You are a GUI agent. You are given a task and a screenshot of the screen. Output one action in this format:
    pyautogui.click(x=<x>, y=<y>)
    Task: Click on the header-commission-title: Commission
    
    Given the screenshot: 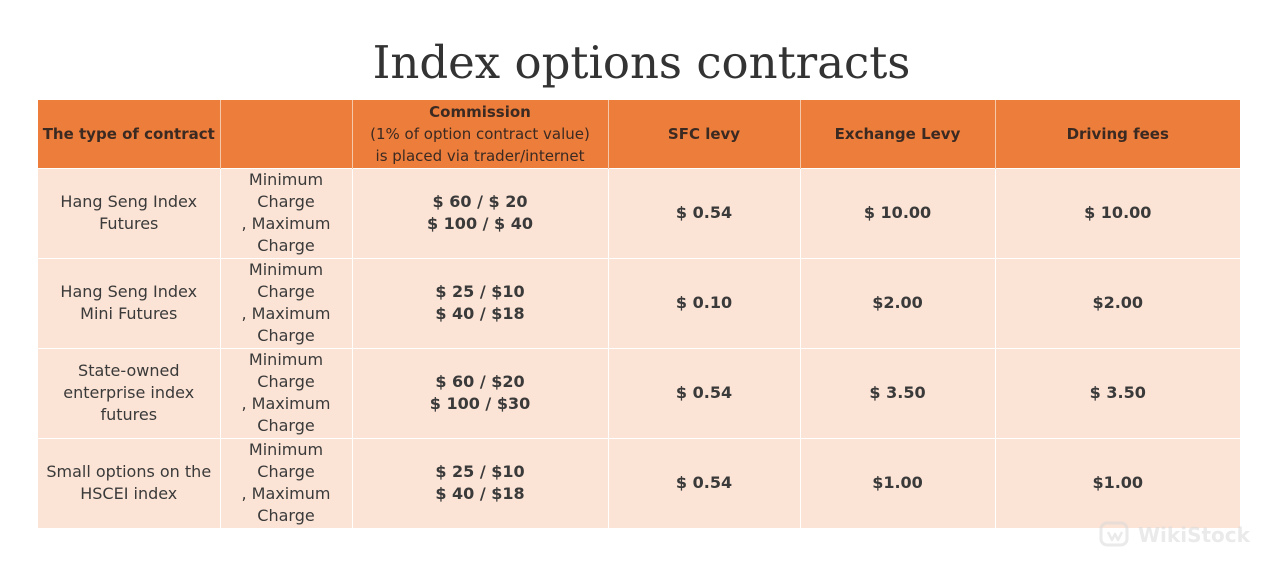 What is the action you would take?
    pyautogui.click(x=480, y=111)
    